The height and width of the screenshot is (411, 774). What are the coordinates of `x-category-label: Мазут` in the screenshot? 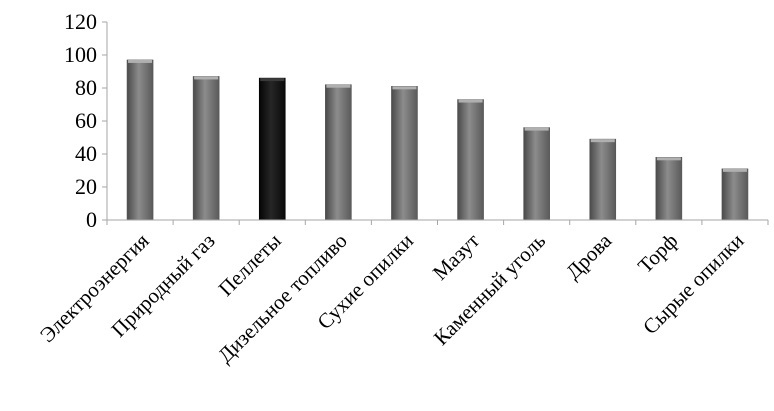 It's located at (456, 257).